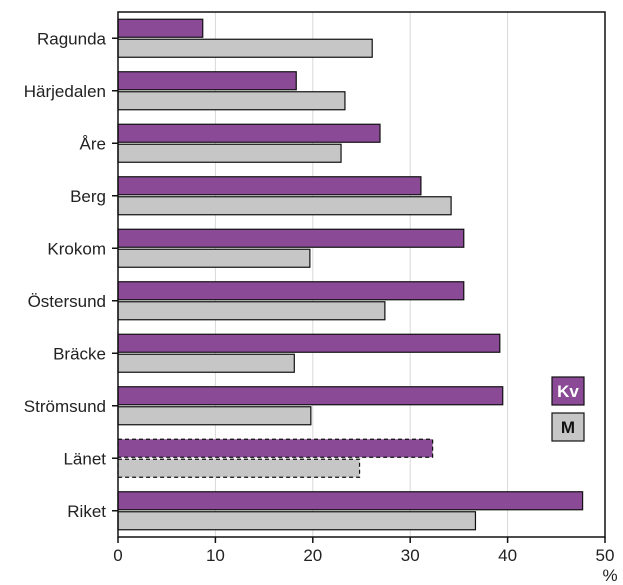 The height and width of the screenshot is (585, 623). Describe the element at coordinates (72, 38) in the screenshot. I see `category-label: Ragunda` at that location.